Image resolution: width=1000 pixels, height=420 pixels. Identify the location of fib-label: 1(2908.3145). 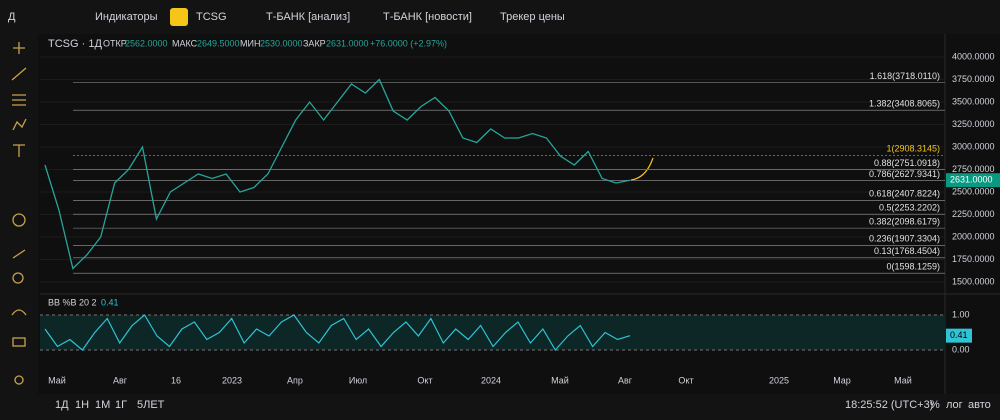
(913, 149).